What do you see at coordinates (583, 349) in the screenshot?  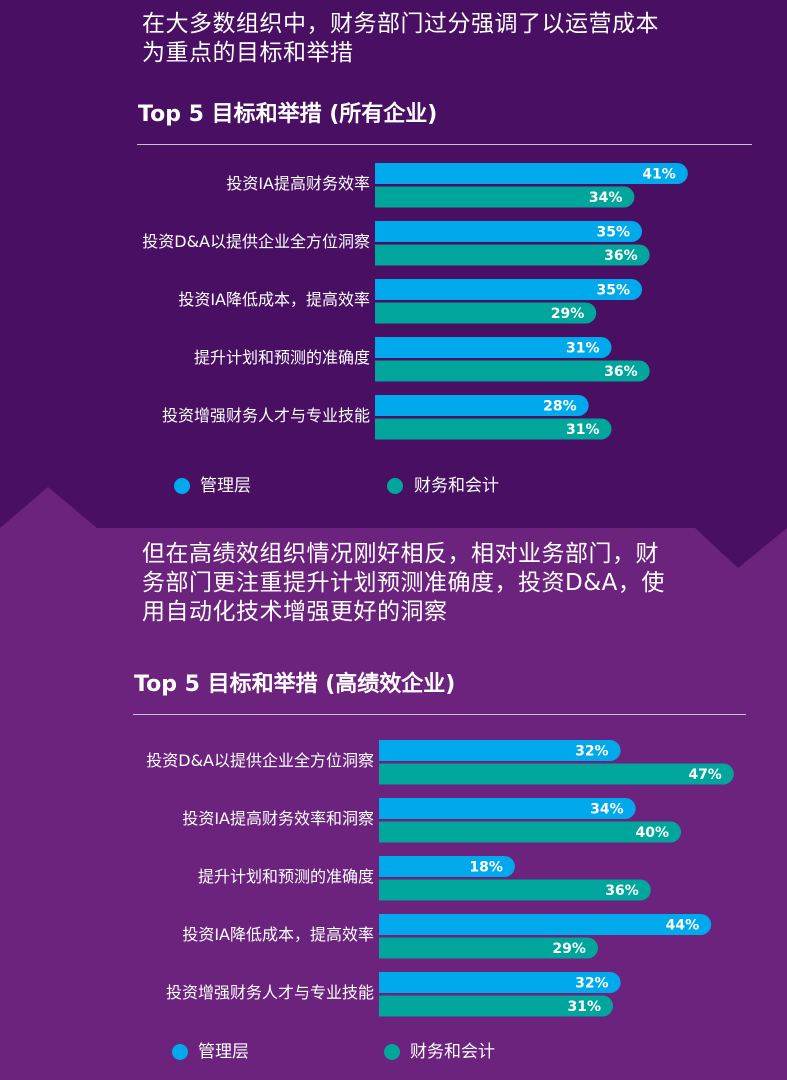 I see `value-label-mgmt: 31%` at bounding box center [583, 349].